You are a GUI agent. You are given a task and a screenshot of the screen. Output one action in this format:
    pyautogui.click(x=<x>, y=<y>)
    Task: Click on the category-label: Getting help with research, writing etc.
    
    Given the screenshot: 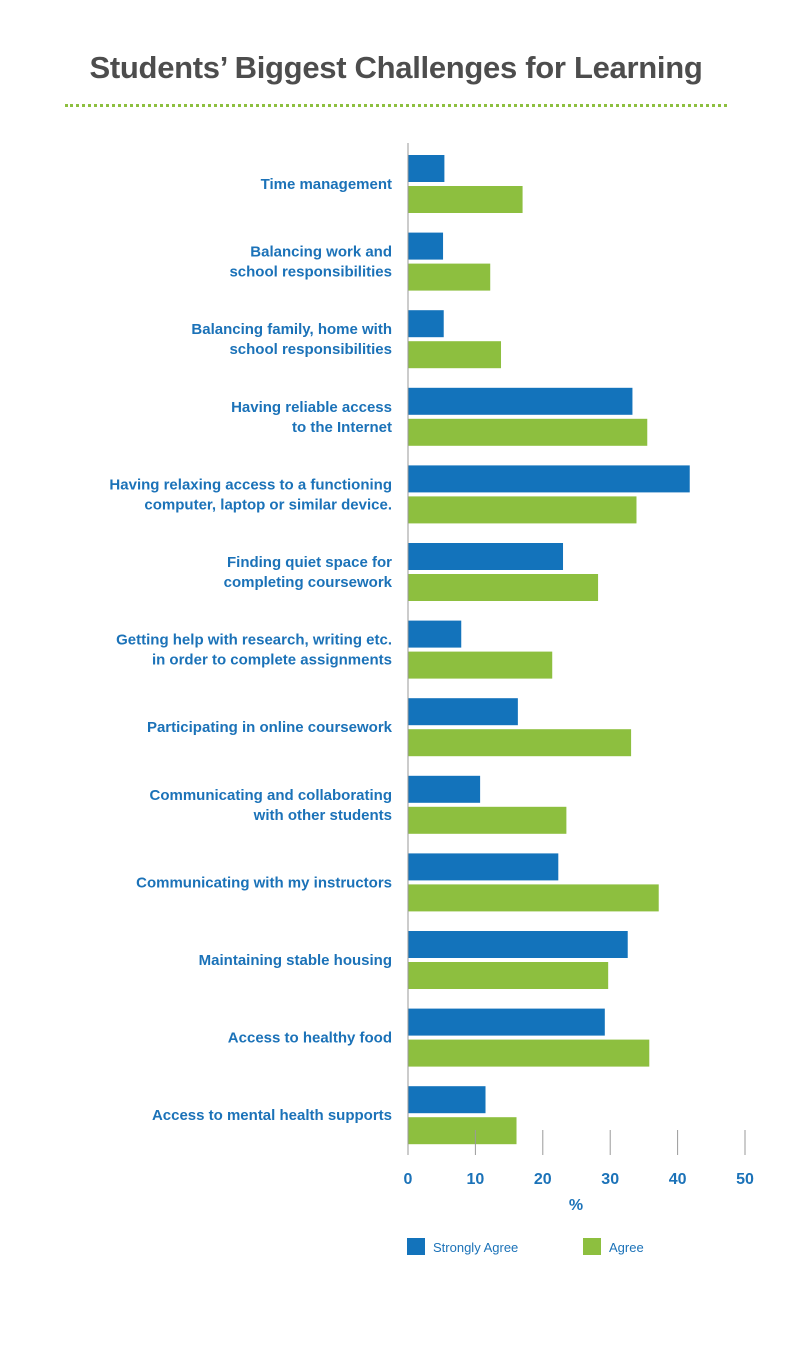 What is the action you would take?
    pyautogui.click(x=254, y=640)
    